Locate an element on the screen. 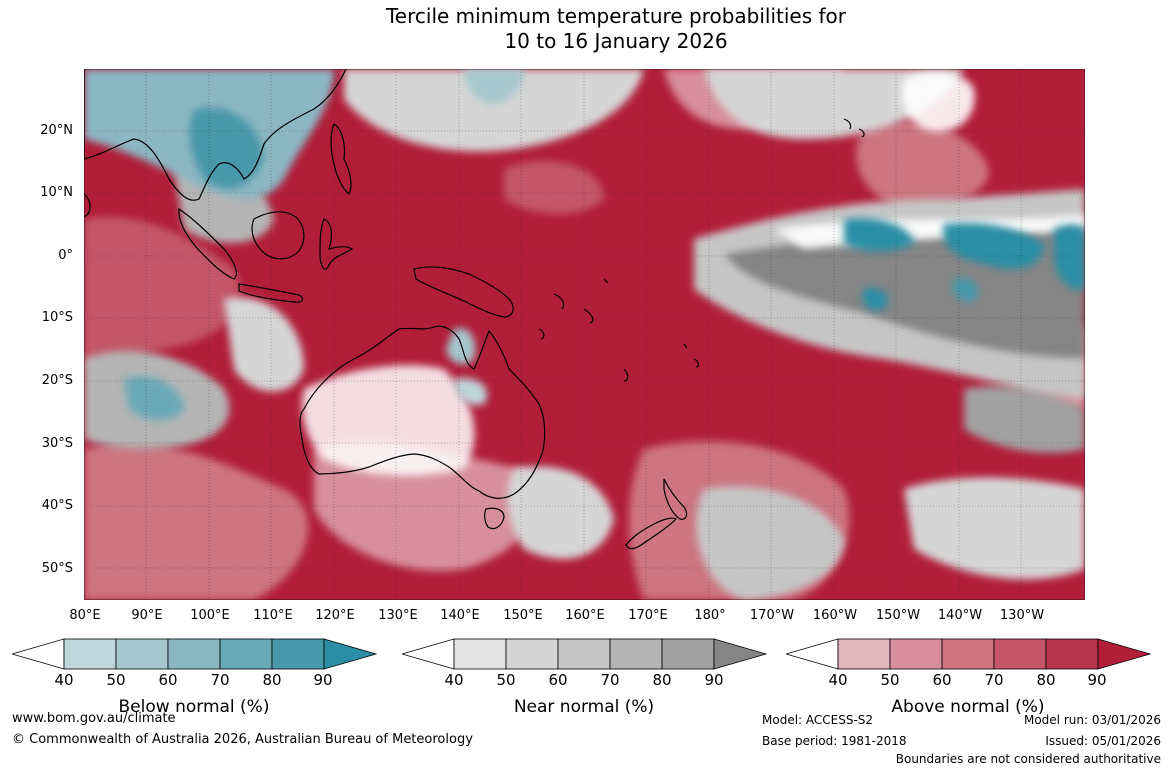 This screenshot has height=770, width=1173. colorbar-near-normal is located at coordinates (584, 654).